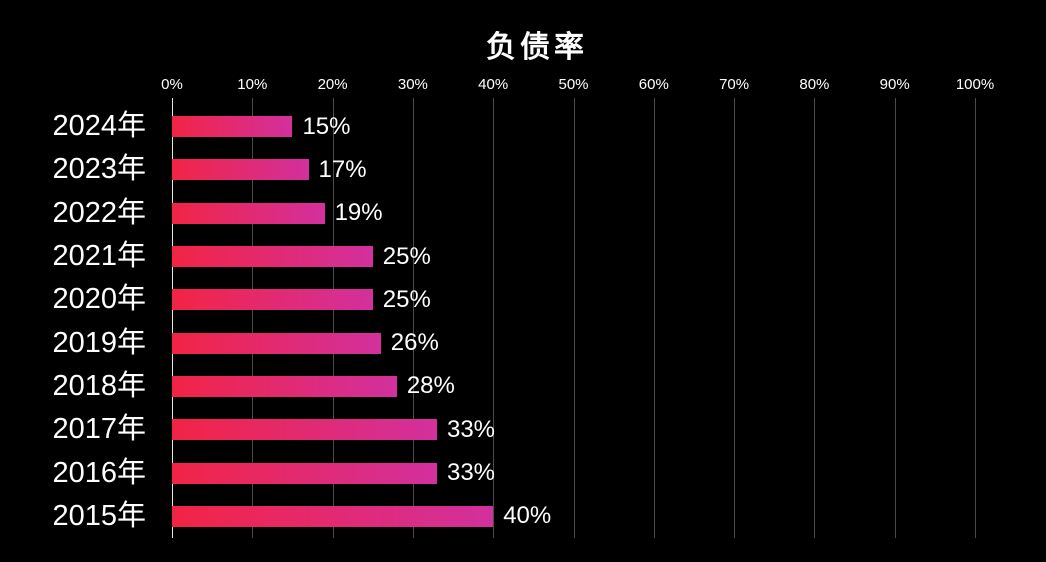 The width and height of the screenshot is (1046, 562). I want to click on bar-row: 2018年 28%, so click(523, 386).